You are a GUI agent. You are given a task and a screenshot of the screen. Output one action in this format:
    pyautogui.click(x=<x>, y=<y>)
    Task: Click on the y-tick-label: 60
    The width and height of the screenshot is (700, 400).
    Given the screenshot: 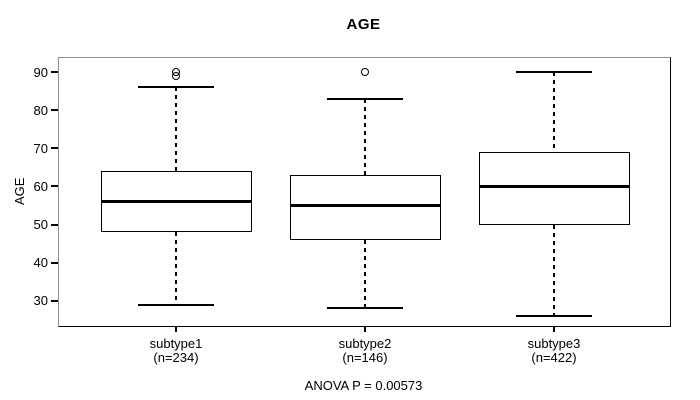 What is the action you would take?
    pyautogui.click(x=40, y=186)
    